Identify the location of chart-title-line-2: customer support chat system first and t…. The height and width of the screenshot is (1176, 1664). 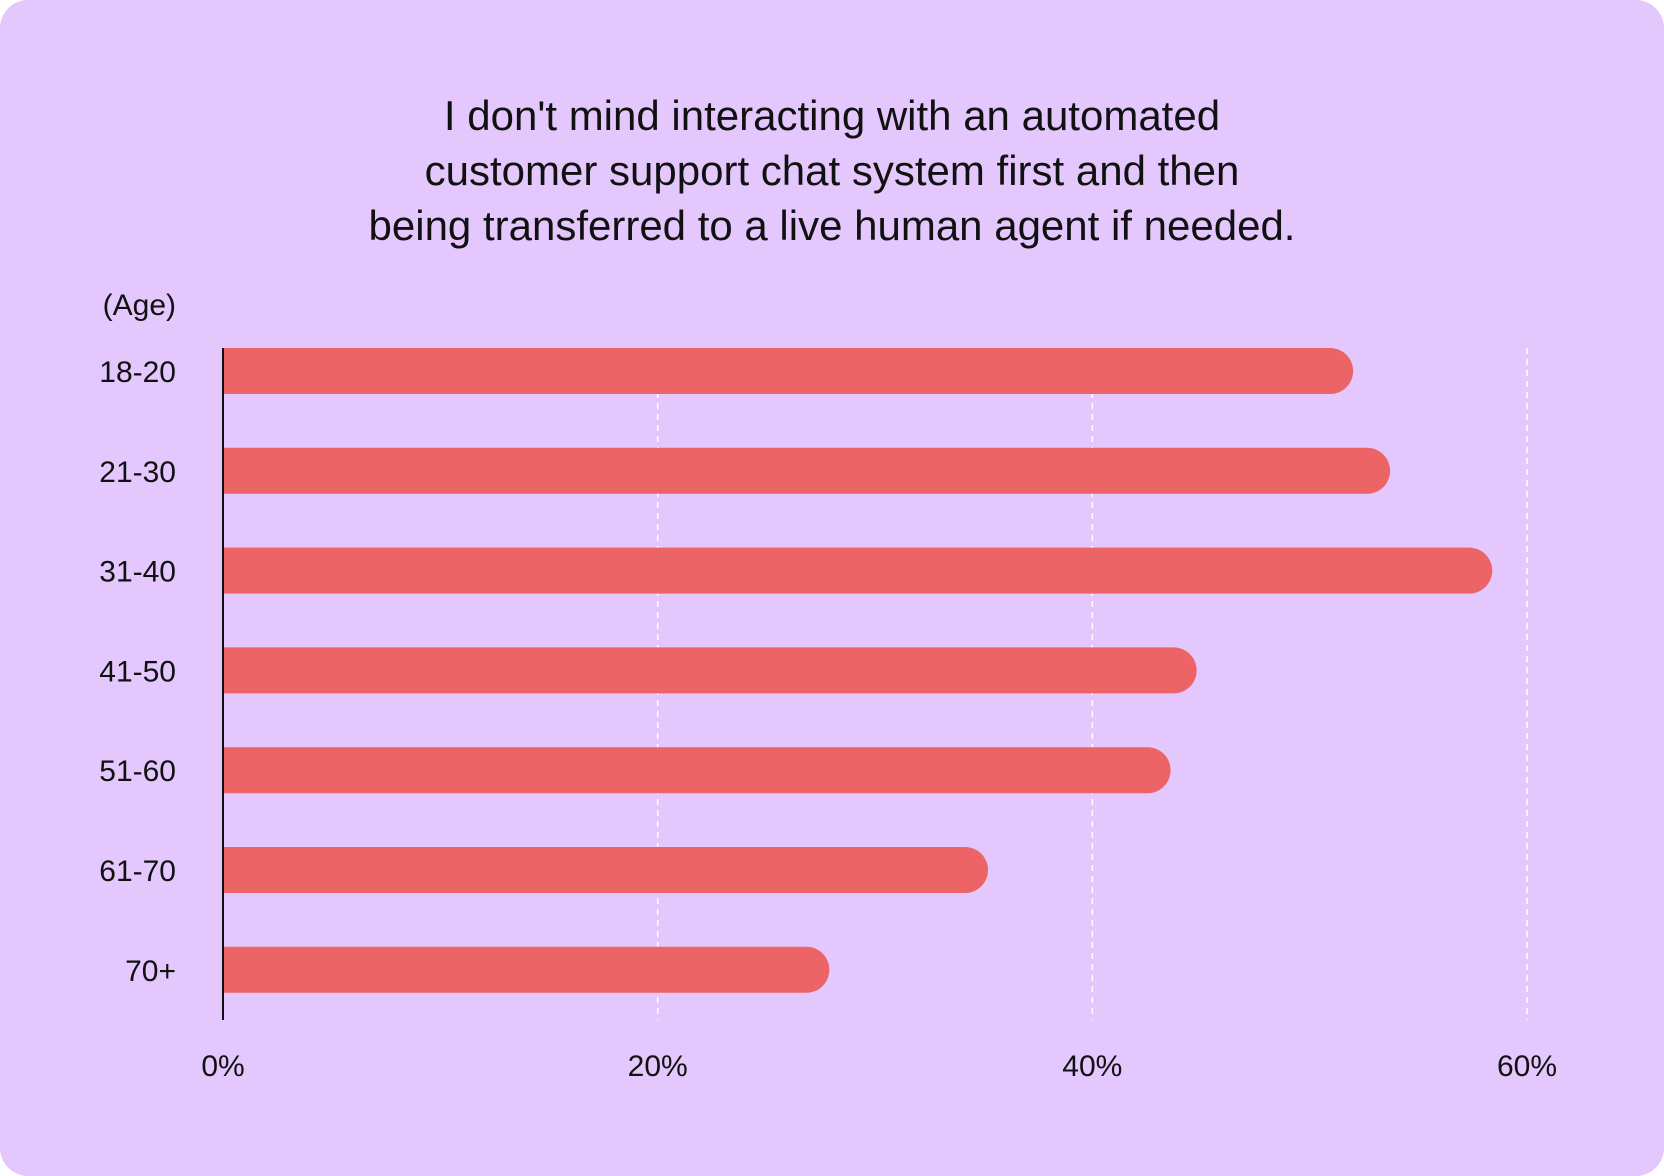
(832, 170).